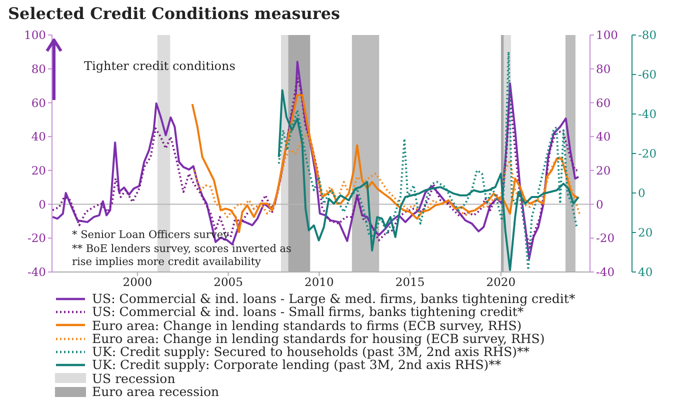  Describe the element at coordinates (605, 272) in the screenshot. I see `y2-tick-label: -40` at that location.